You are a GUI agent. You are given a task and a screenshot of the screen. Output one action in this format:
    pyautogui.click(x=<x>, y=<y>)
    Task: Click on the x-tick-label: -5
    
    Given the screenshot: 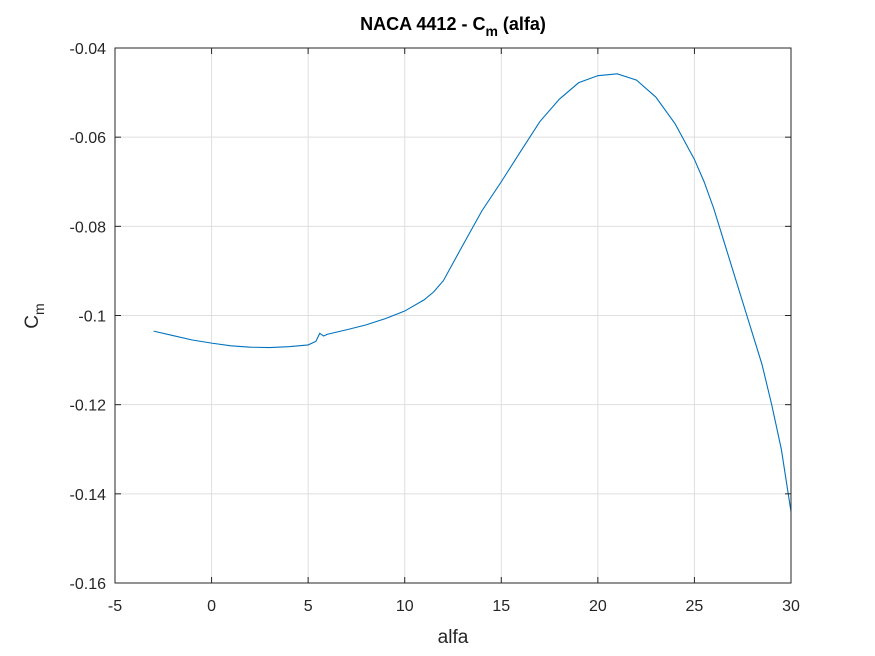 What is the action you would take?
    pyautogui.click(x=115, y=606)
    